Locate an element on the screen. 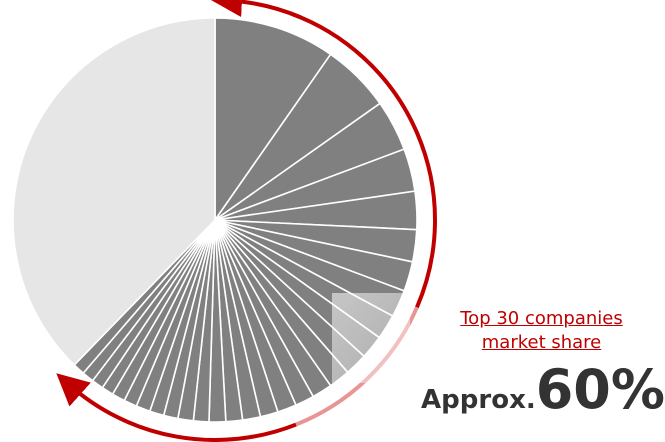 Image resolution: width=665 pixels, height=442 pixels. top30-share-value: Approx.60% is located at coordinates (543, 389).